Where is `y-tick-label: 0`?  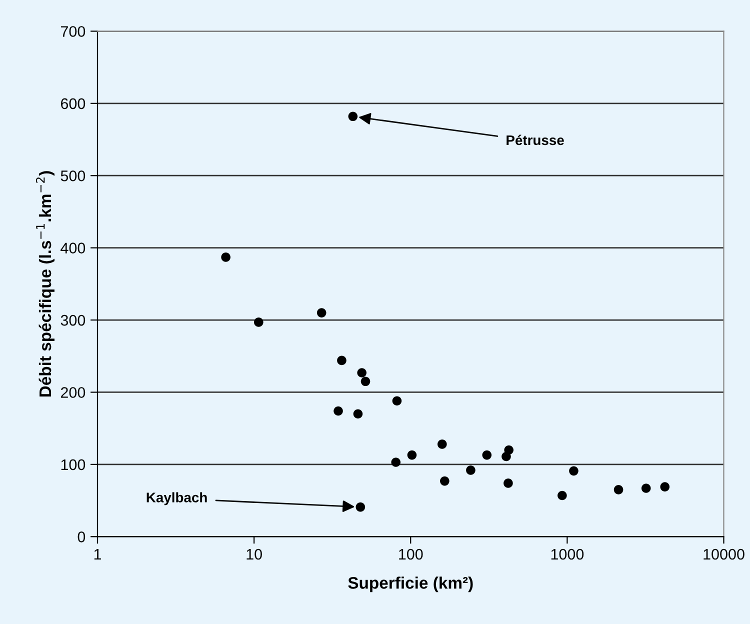 y-tick-label: 0 is located at coordinates (82, 537).